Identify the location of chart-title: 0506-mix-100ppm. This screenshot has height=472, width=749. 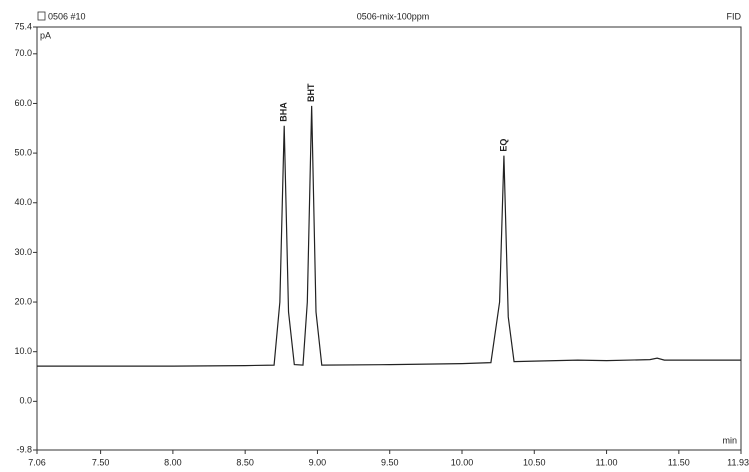
(393, 16).